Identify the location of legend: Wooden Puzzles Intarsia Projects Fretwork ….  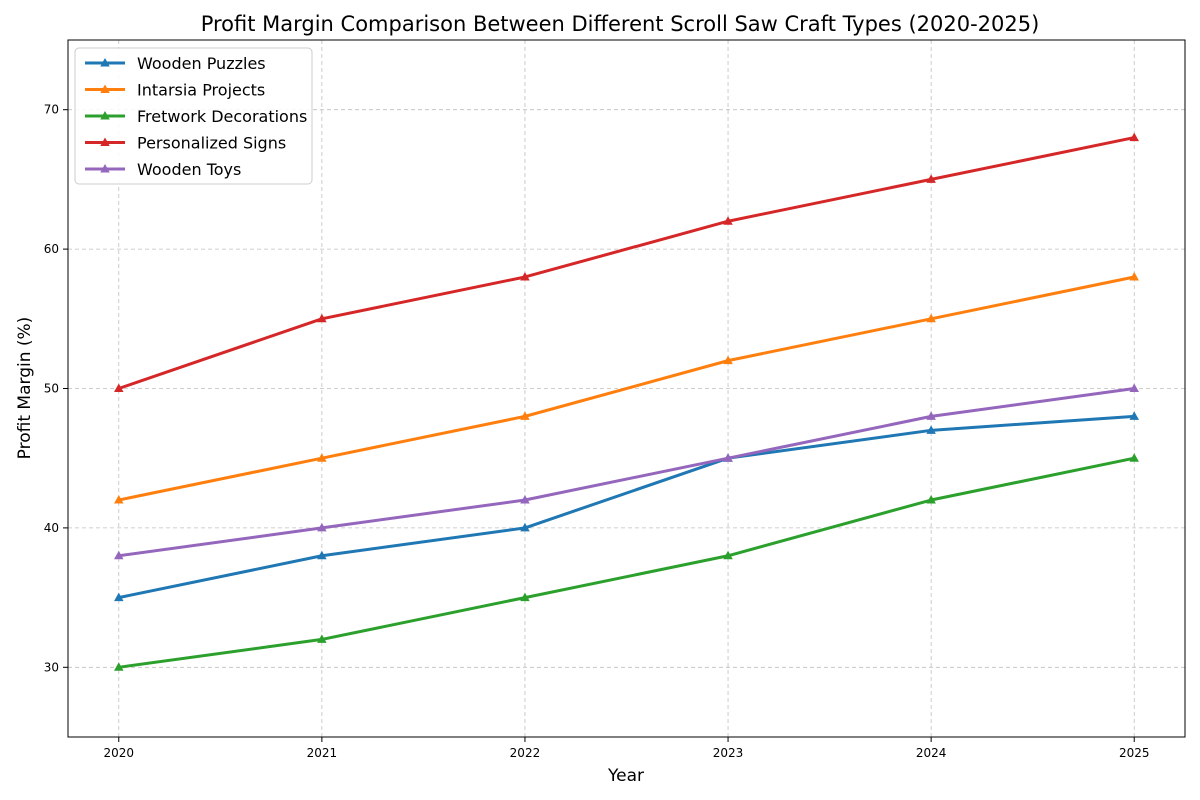
(193, 116).